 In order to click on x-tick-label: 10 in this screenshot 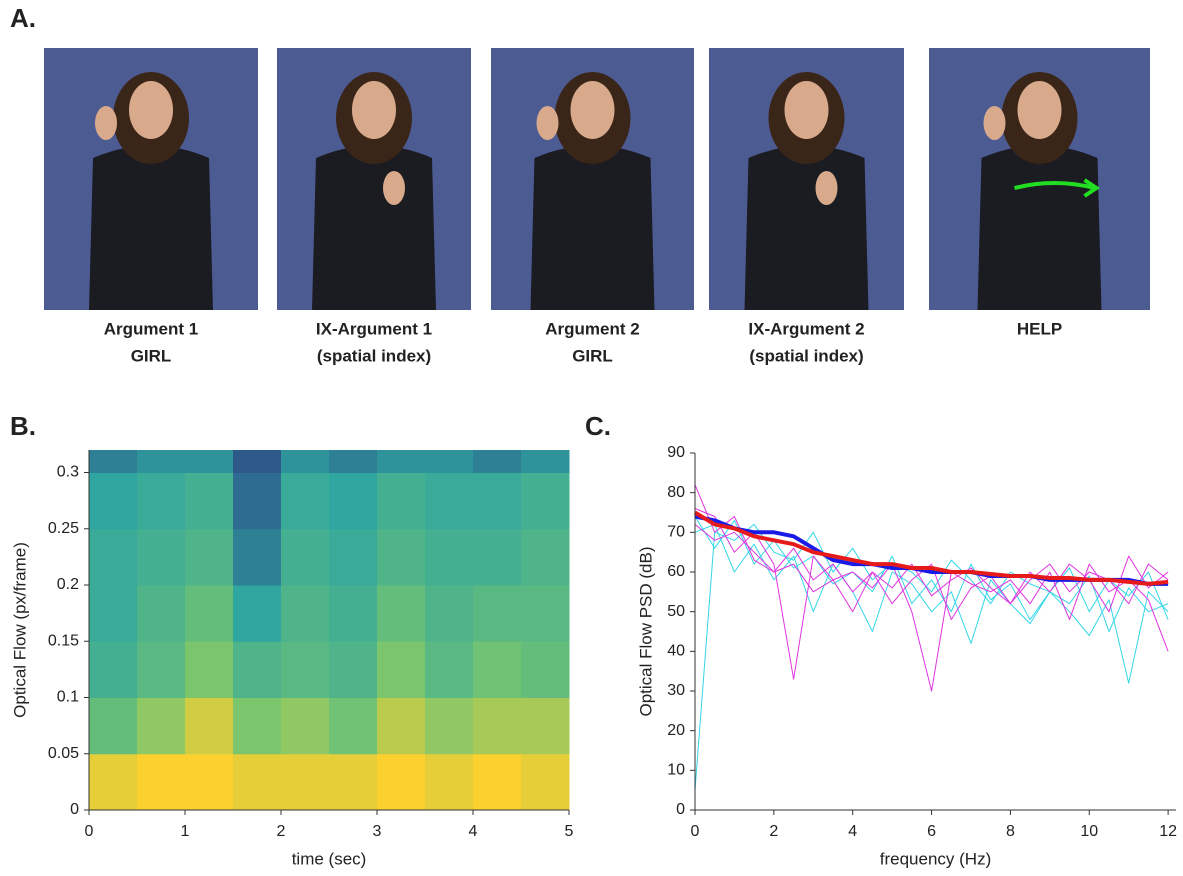, I will do `click(1089, 831)`.